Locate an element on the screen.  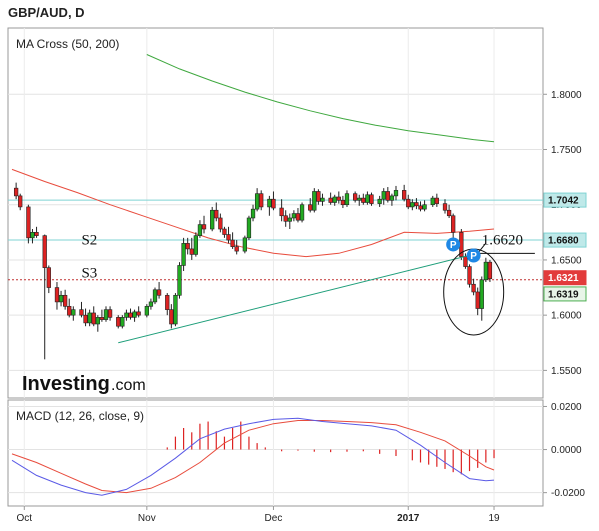
macd-series is located at coordinates (253, 456).